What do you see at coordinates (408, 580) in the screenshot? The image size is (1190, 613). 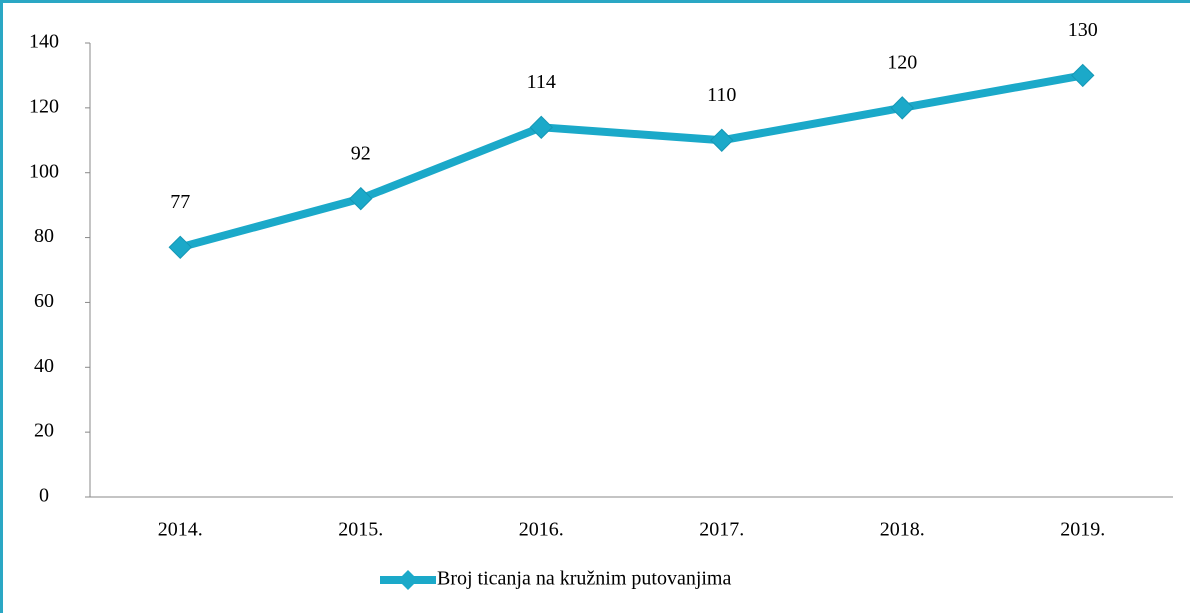 I see `legend-marker` at bounding box center [408, 580].